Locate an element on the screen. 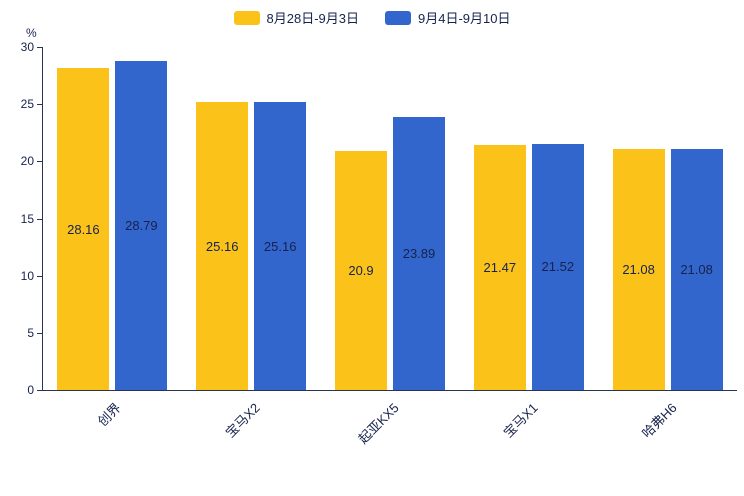  x-axis-category-label: 哈弗H6 is located at coordinates (659, 420).